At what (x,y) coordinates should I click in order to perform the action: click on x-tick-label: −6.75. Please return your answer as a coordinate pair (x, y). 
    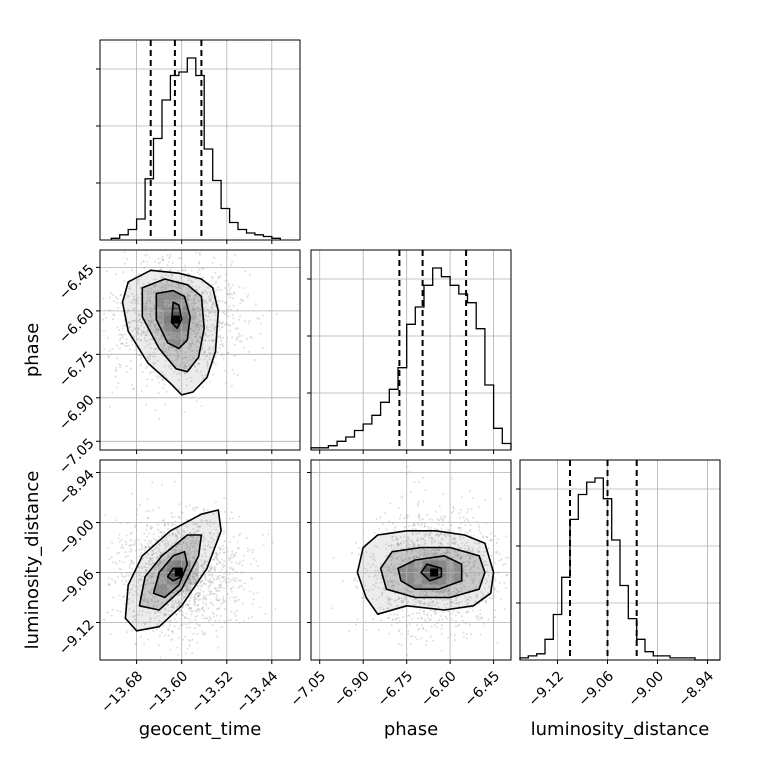
    Looking at the image, I should click on (396, 689).